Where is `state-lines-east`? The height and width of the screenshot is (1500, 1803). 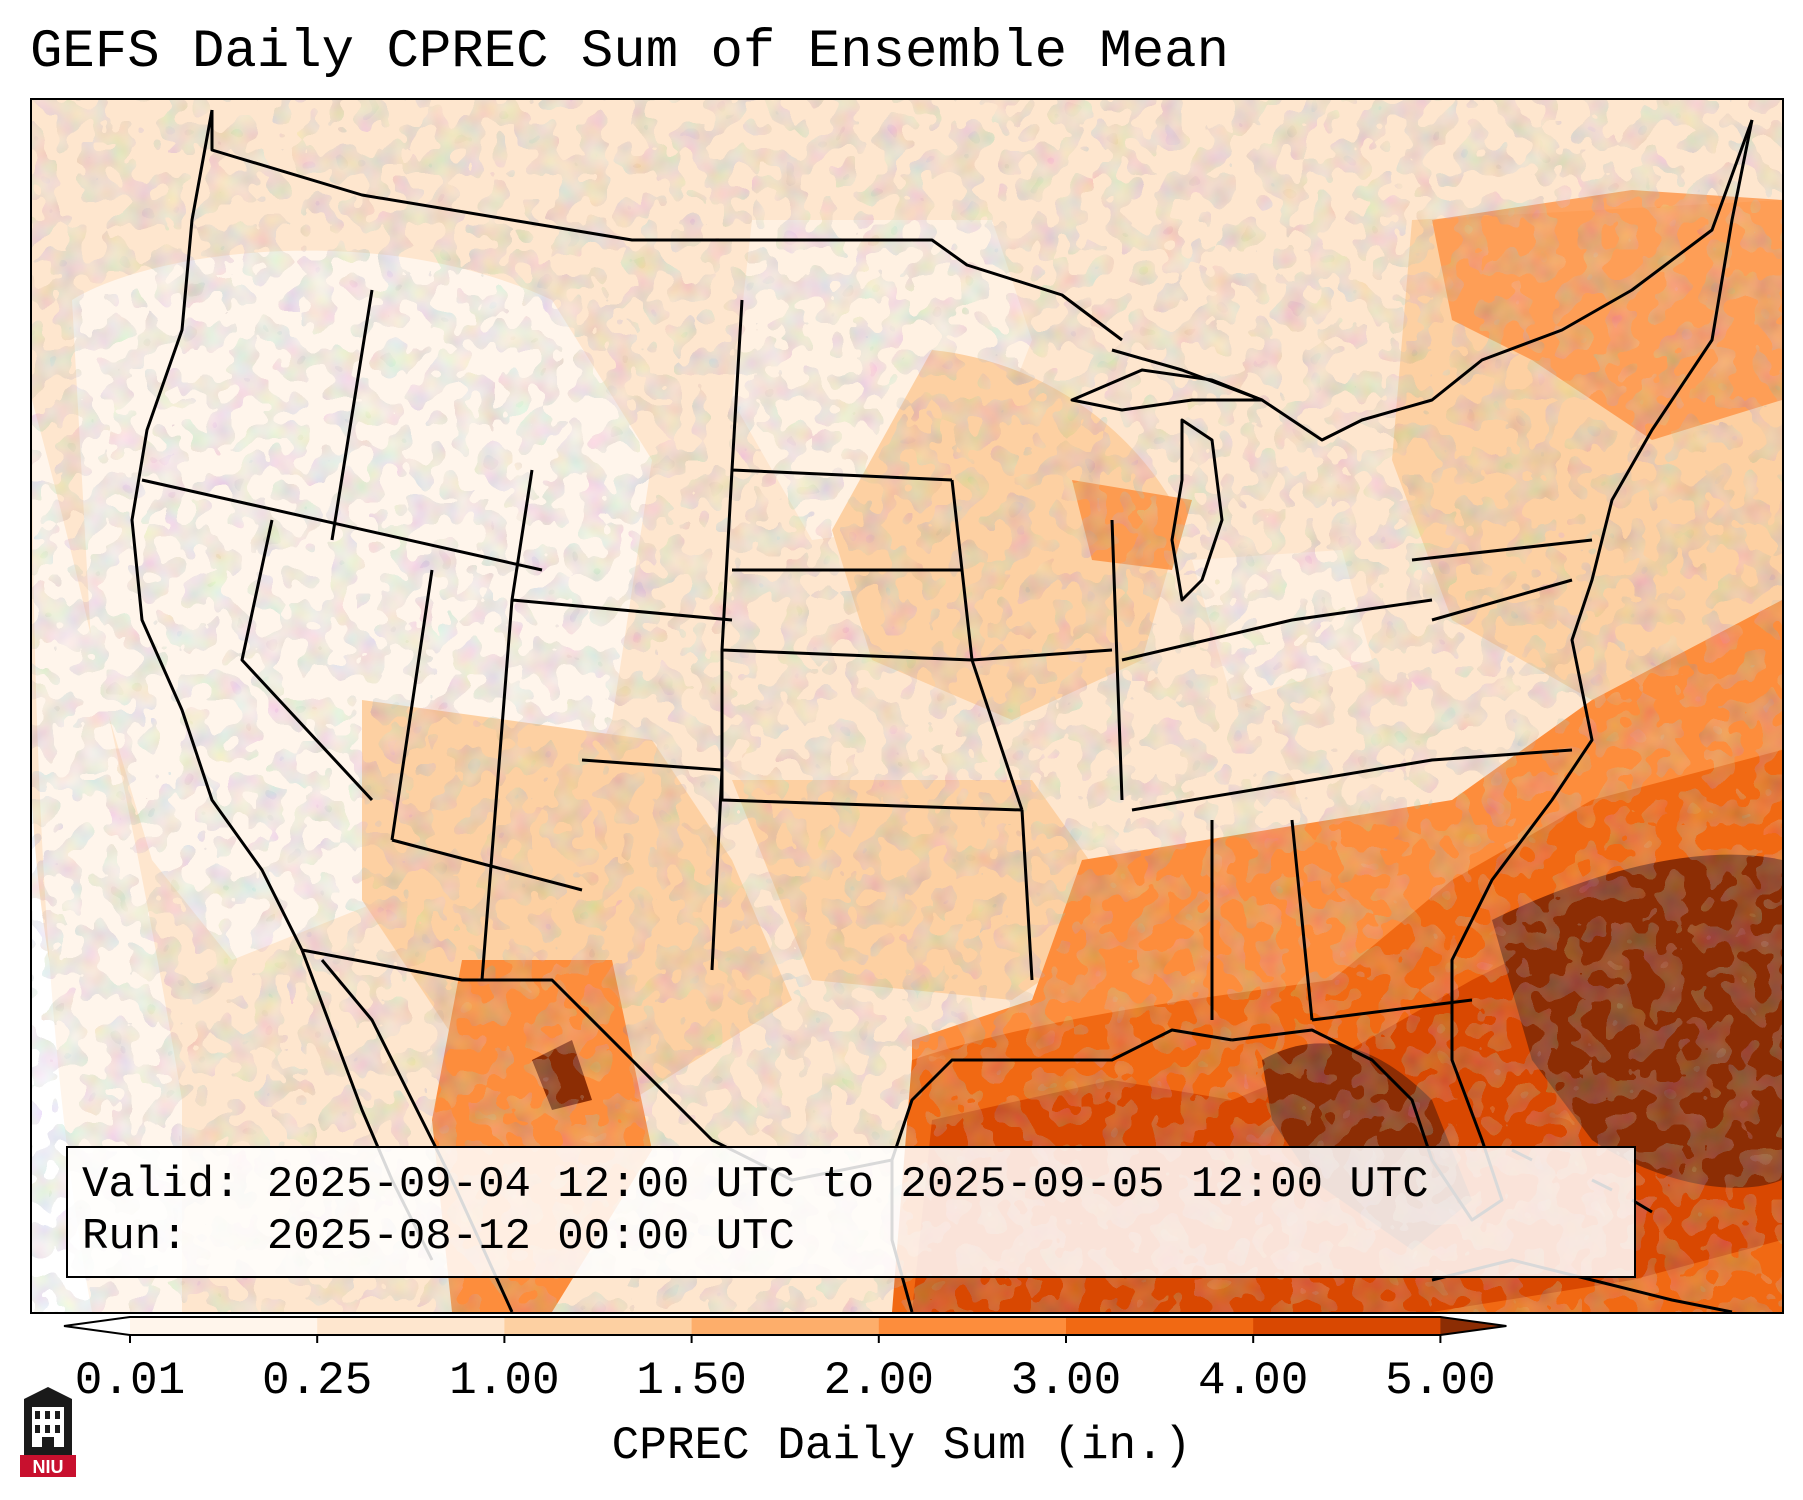 state-lines-east is located at coordinates (1282, 770).